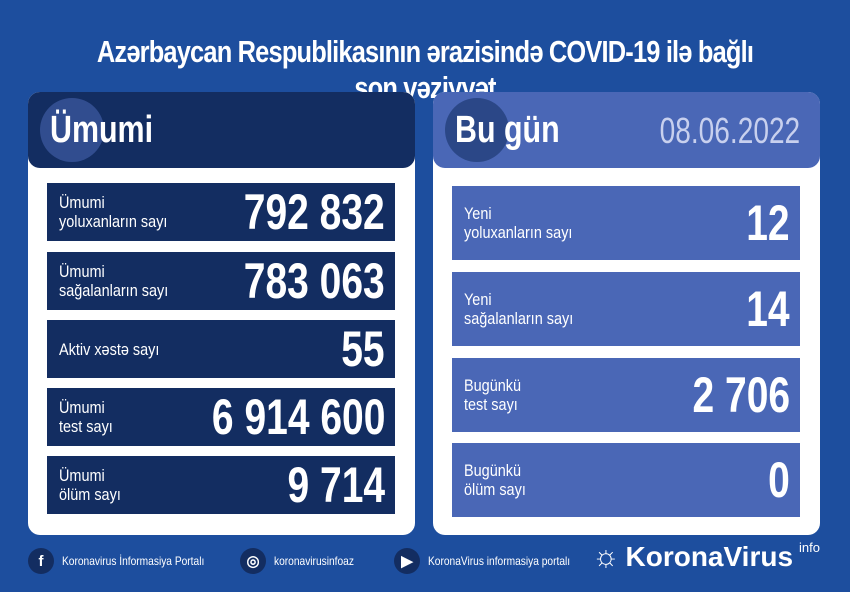 The width and height of the screenshot is (850, 592). What do you see at coordinates (518, 223) in the screenshot?
I see `stat-label: Yeni yoluxanların sayı` at bounding box center [518, 223].